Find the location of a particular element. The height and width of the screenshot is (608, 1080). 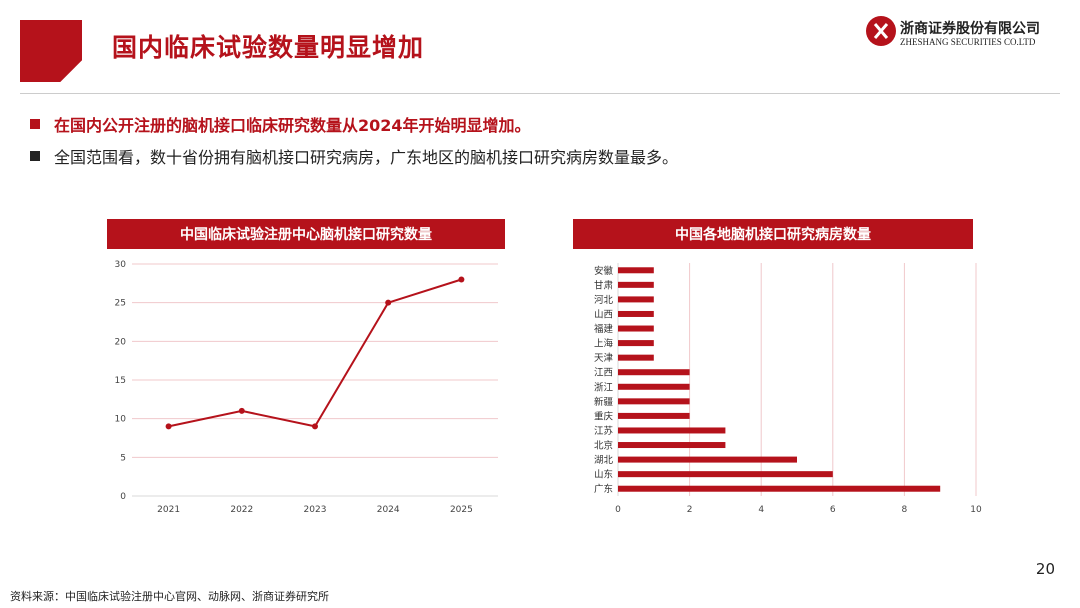

category-label: 上海 is located at coordinates (604, 344).